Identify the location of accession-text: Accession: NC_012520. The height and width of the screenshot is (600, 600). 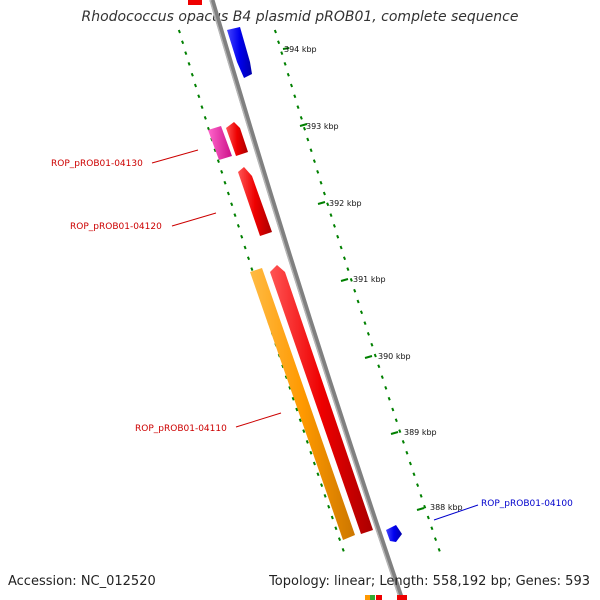
(82, 581).